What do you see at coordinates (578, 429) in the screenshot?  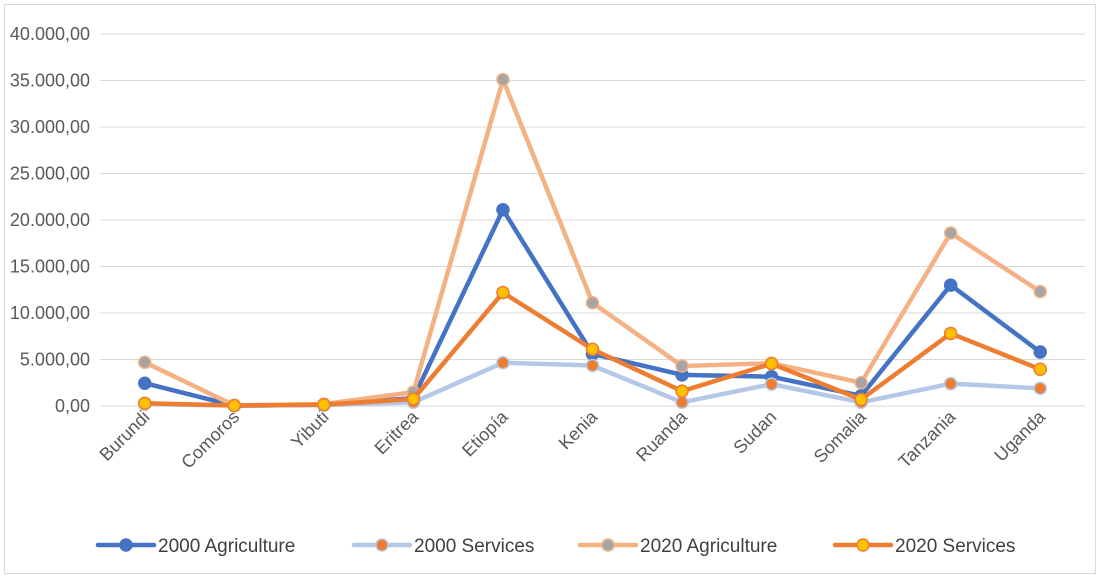 I see `x-tick-label: Kenia` at bounding box center [578, 429].